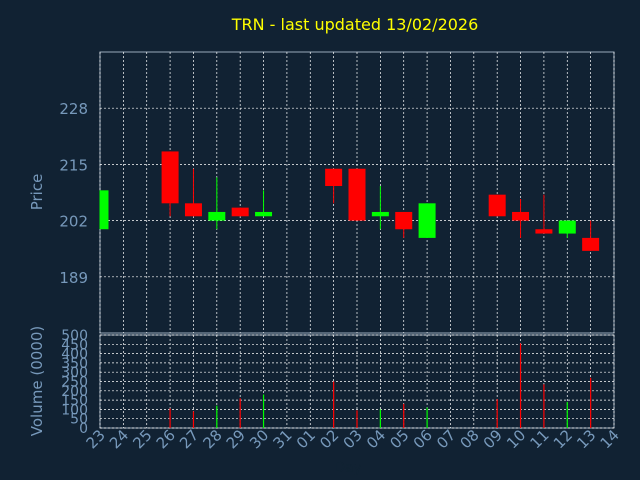 The height and width of the screenshot is (480, 640). Describe the element at coordinates (423, 439) in the screenshot. I see `x-tick-label: 06` at that location.